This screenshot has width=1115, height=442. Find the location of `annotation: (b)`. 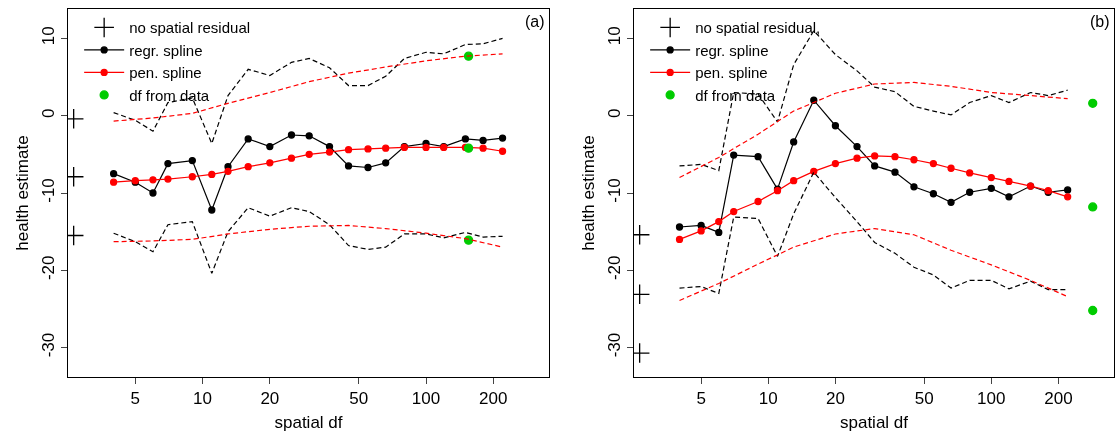

annotation: (b) is located at coordinates (1100, 21).